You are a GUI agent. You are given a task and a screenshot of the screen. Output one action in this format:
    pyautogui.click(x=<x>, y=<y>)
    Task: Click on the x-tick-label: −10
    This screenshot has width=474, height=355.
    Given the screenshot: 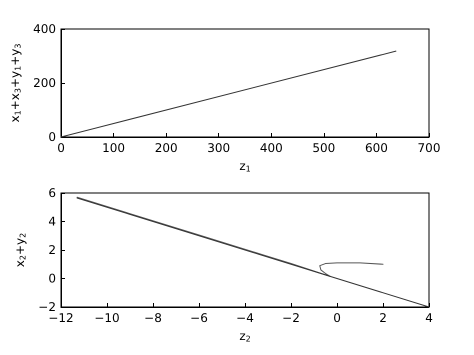 What is the action you would take?
    pyautogui.click(x=107, y=318)
    